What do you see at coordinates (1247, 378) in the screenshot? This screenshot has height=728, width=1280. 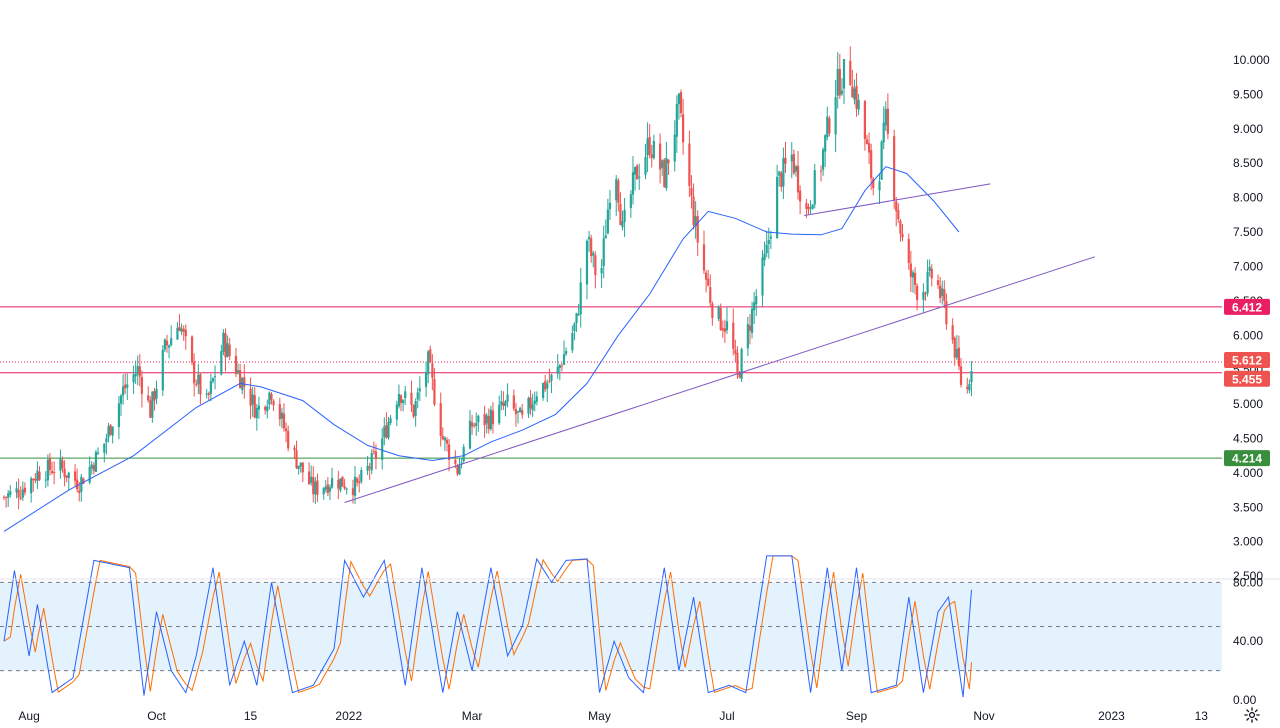 I see `level-badge: 5.455` at bounding box center [1247, 378].